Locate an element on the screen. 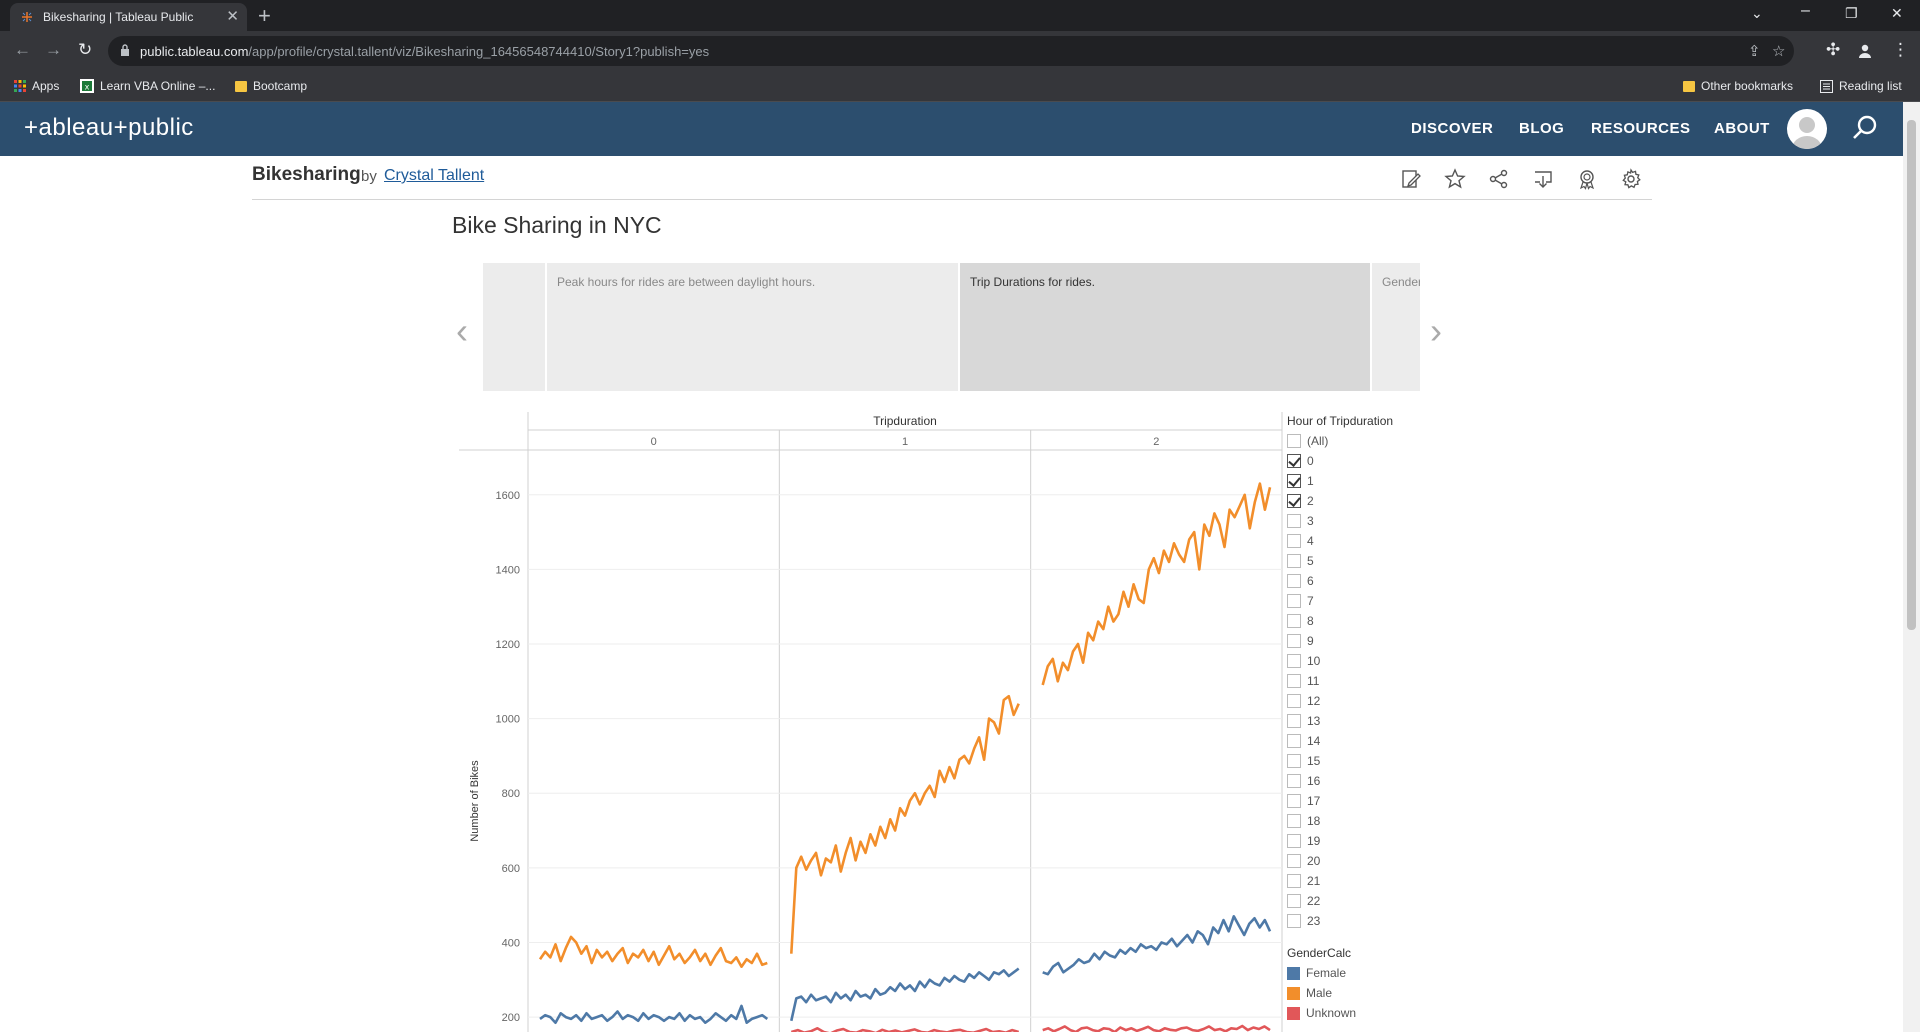 This screenshot has width=1920, height=1032. story-prev-arrow: ‹ is located at coordinates (462, 330).